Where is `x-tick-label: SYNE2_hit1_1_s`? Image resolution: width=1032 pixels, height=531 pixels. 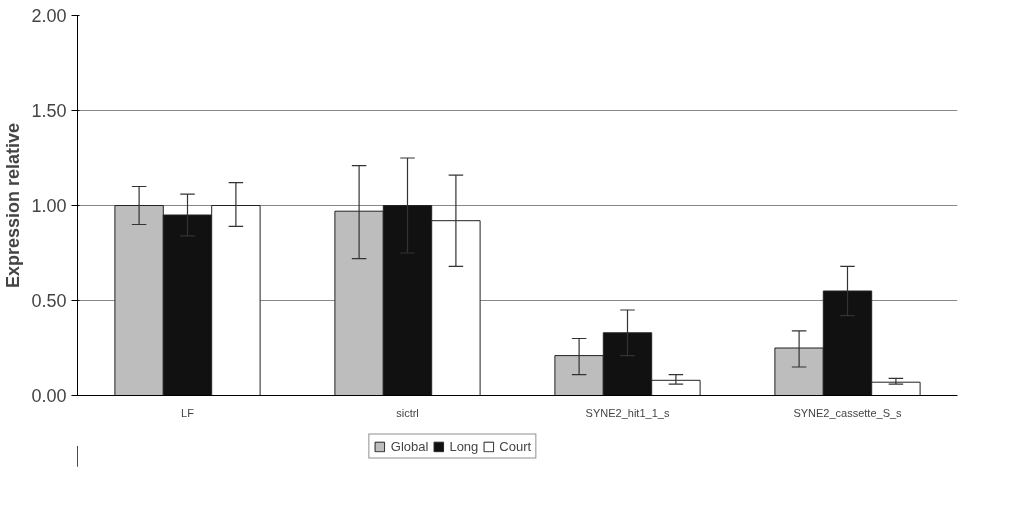
x-tick-label: SYNE2_hit1_1_s is located at coordinates (627, 412).